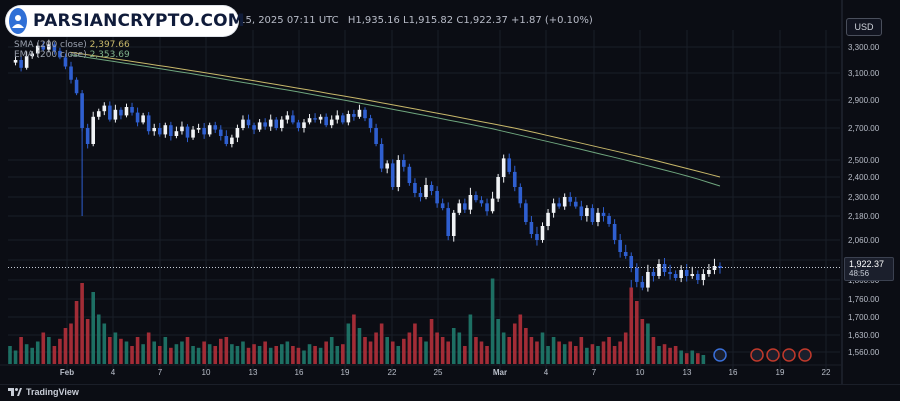 Image resolution: width=900 pixels, height=401 pixels. I want to click on logo-icon, so click(18, 21).